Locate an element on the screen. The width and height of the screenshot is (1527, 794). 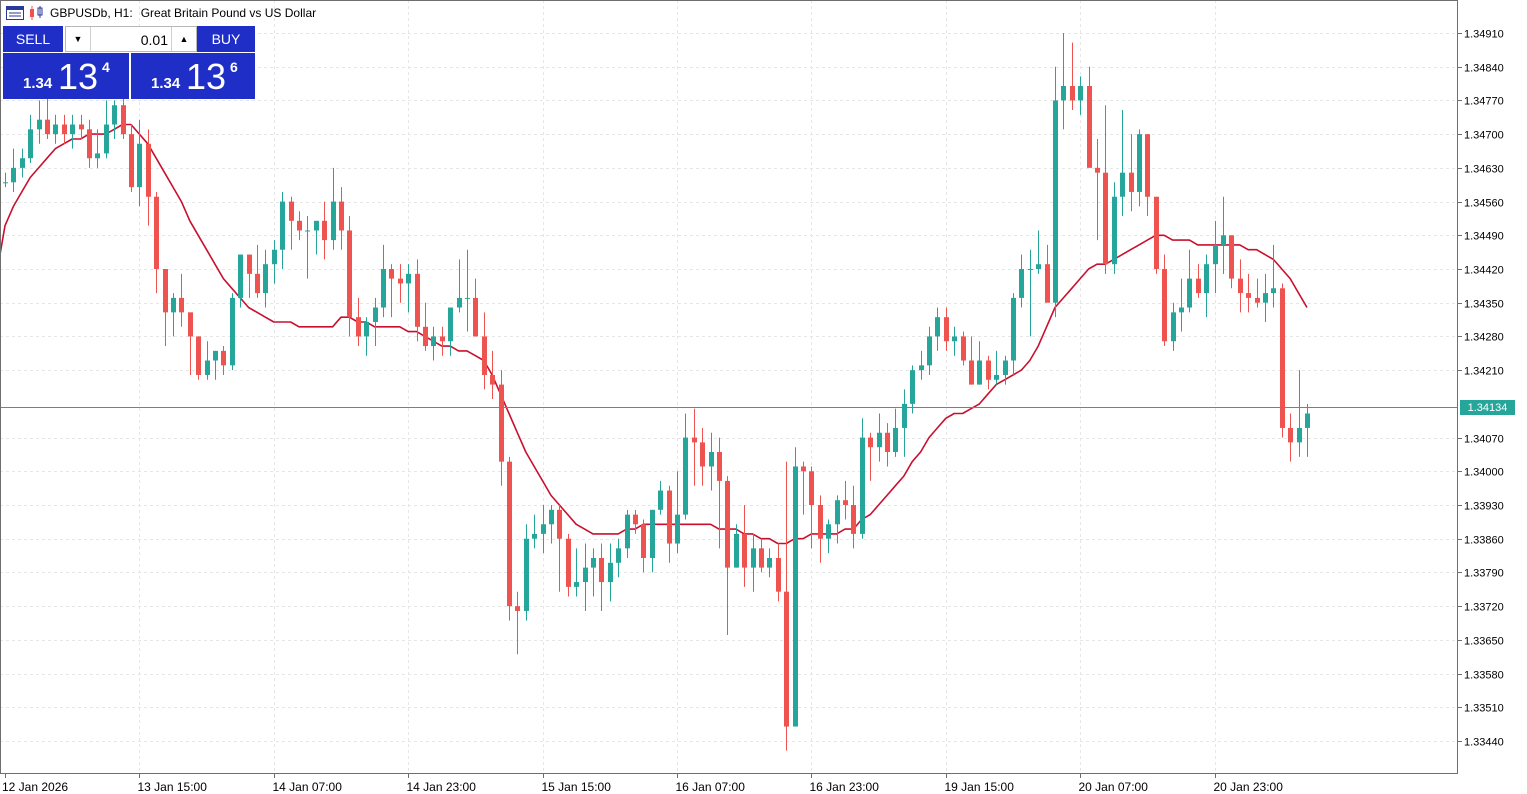
lot-size-field: ▼ ▲ is located at coordinates (131, 39).